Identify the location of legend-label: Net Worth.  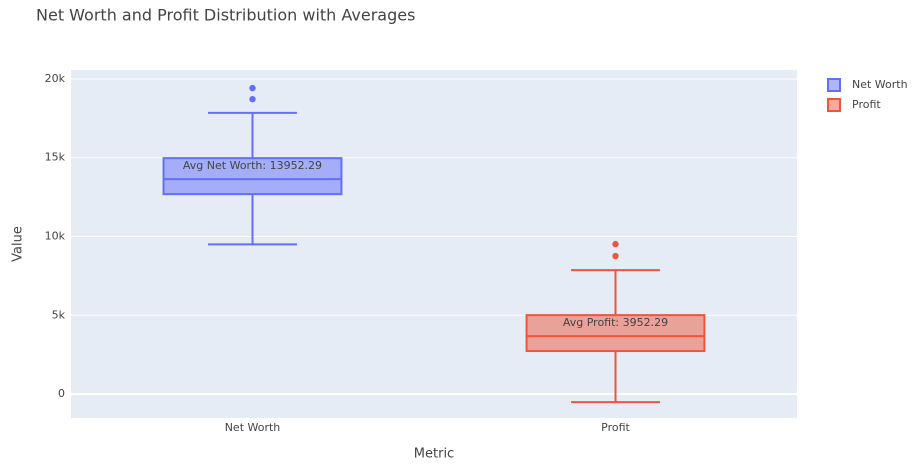
(880, 84).